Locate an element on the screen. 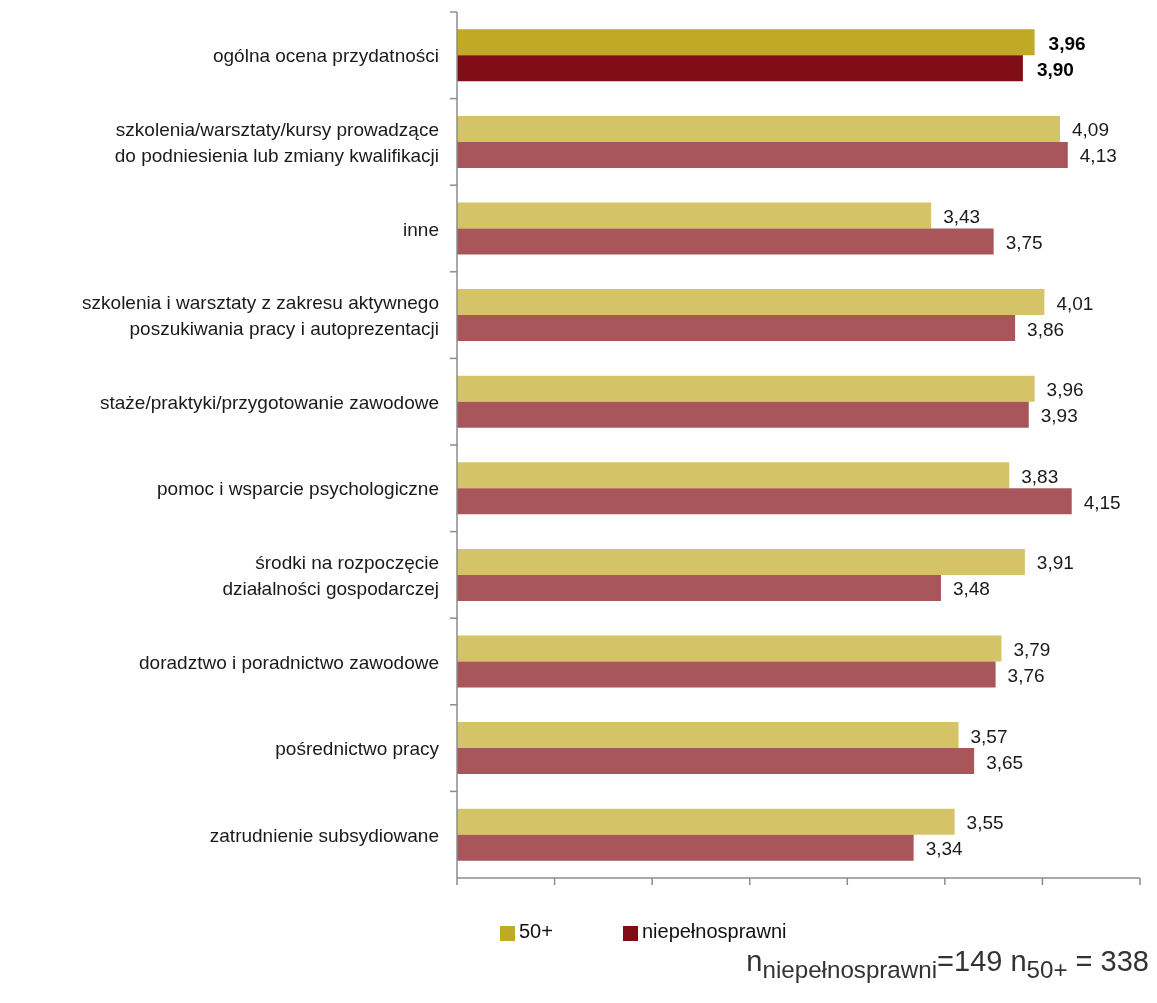 Image resolution: width=1157 pixels, height=1003 pixels. y-tick-label: ogólna ocena przydatności is located at coordinates (325, 55).